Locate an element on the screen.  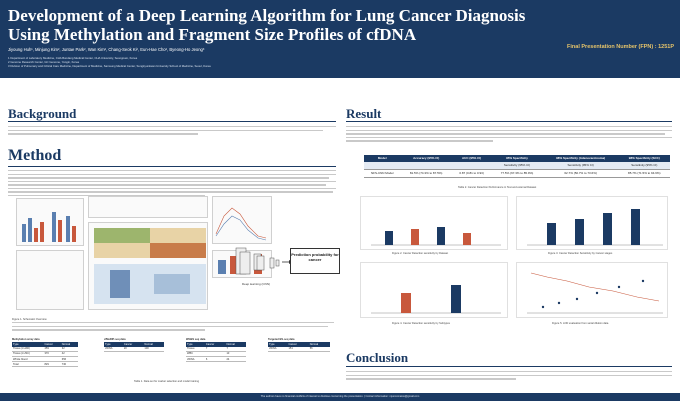
cell: Tissue (LUAD) is located at coordinates (28, 349).